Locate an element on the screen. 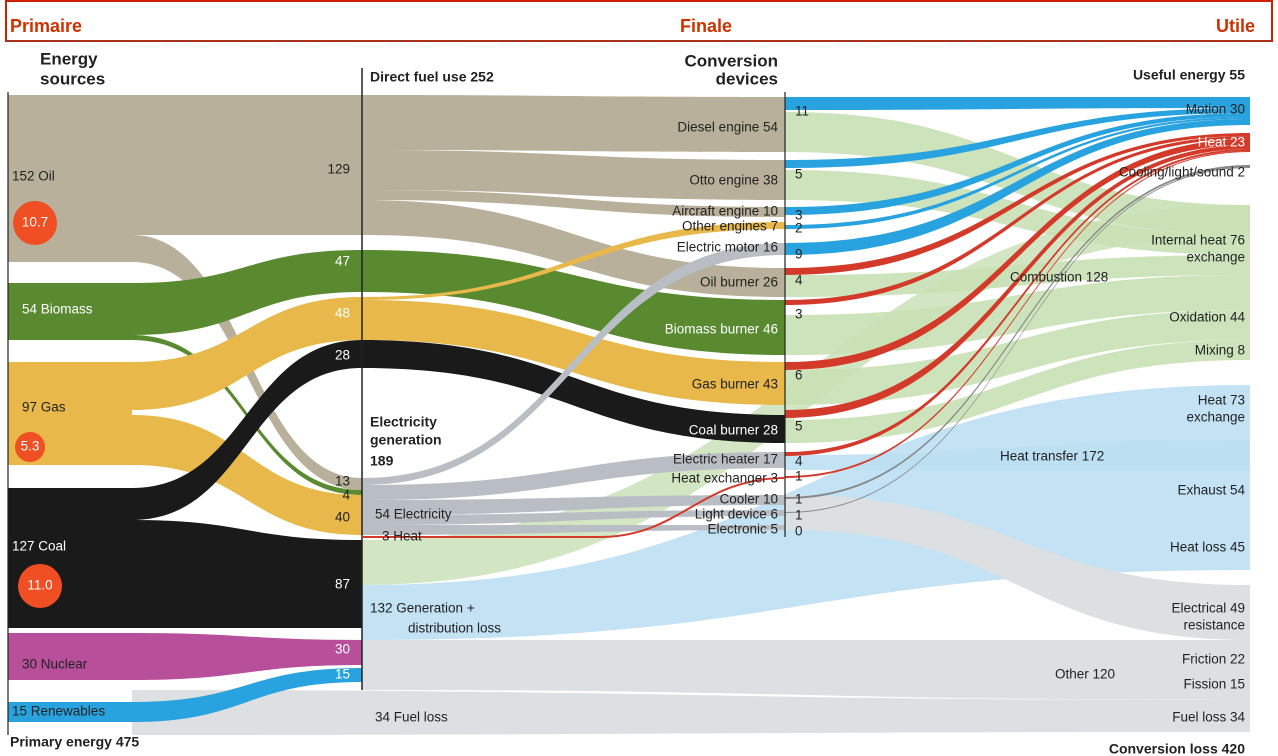 Image resolution: width=1278 pixels, height=756 pixels. label: Heat 73 is located at coordinates (1221, 400).